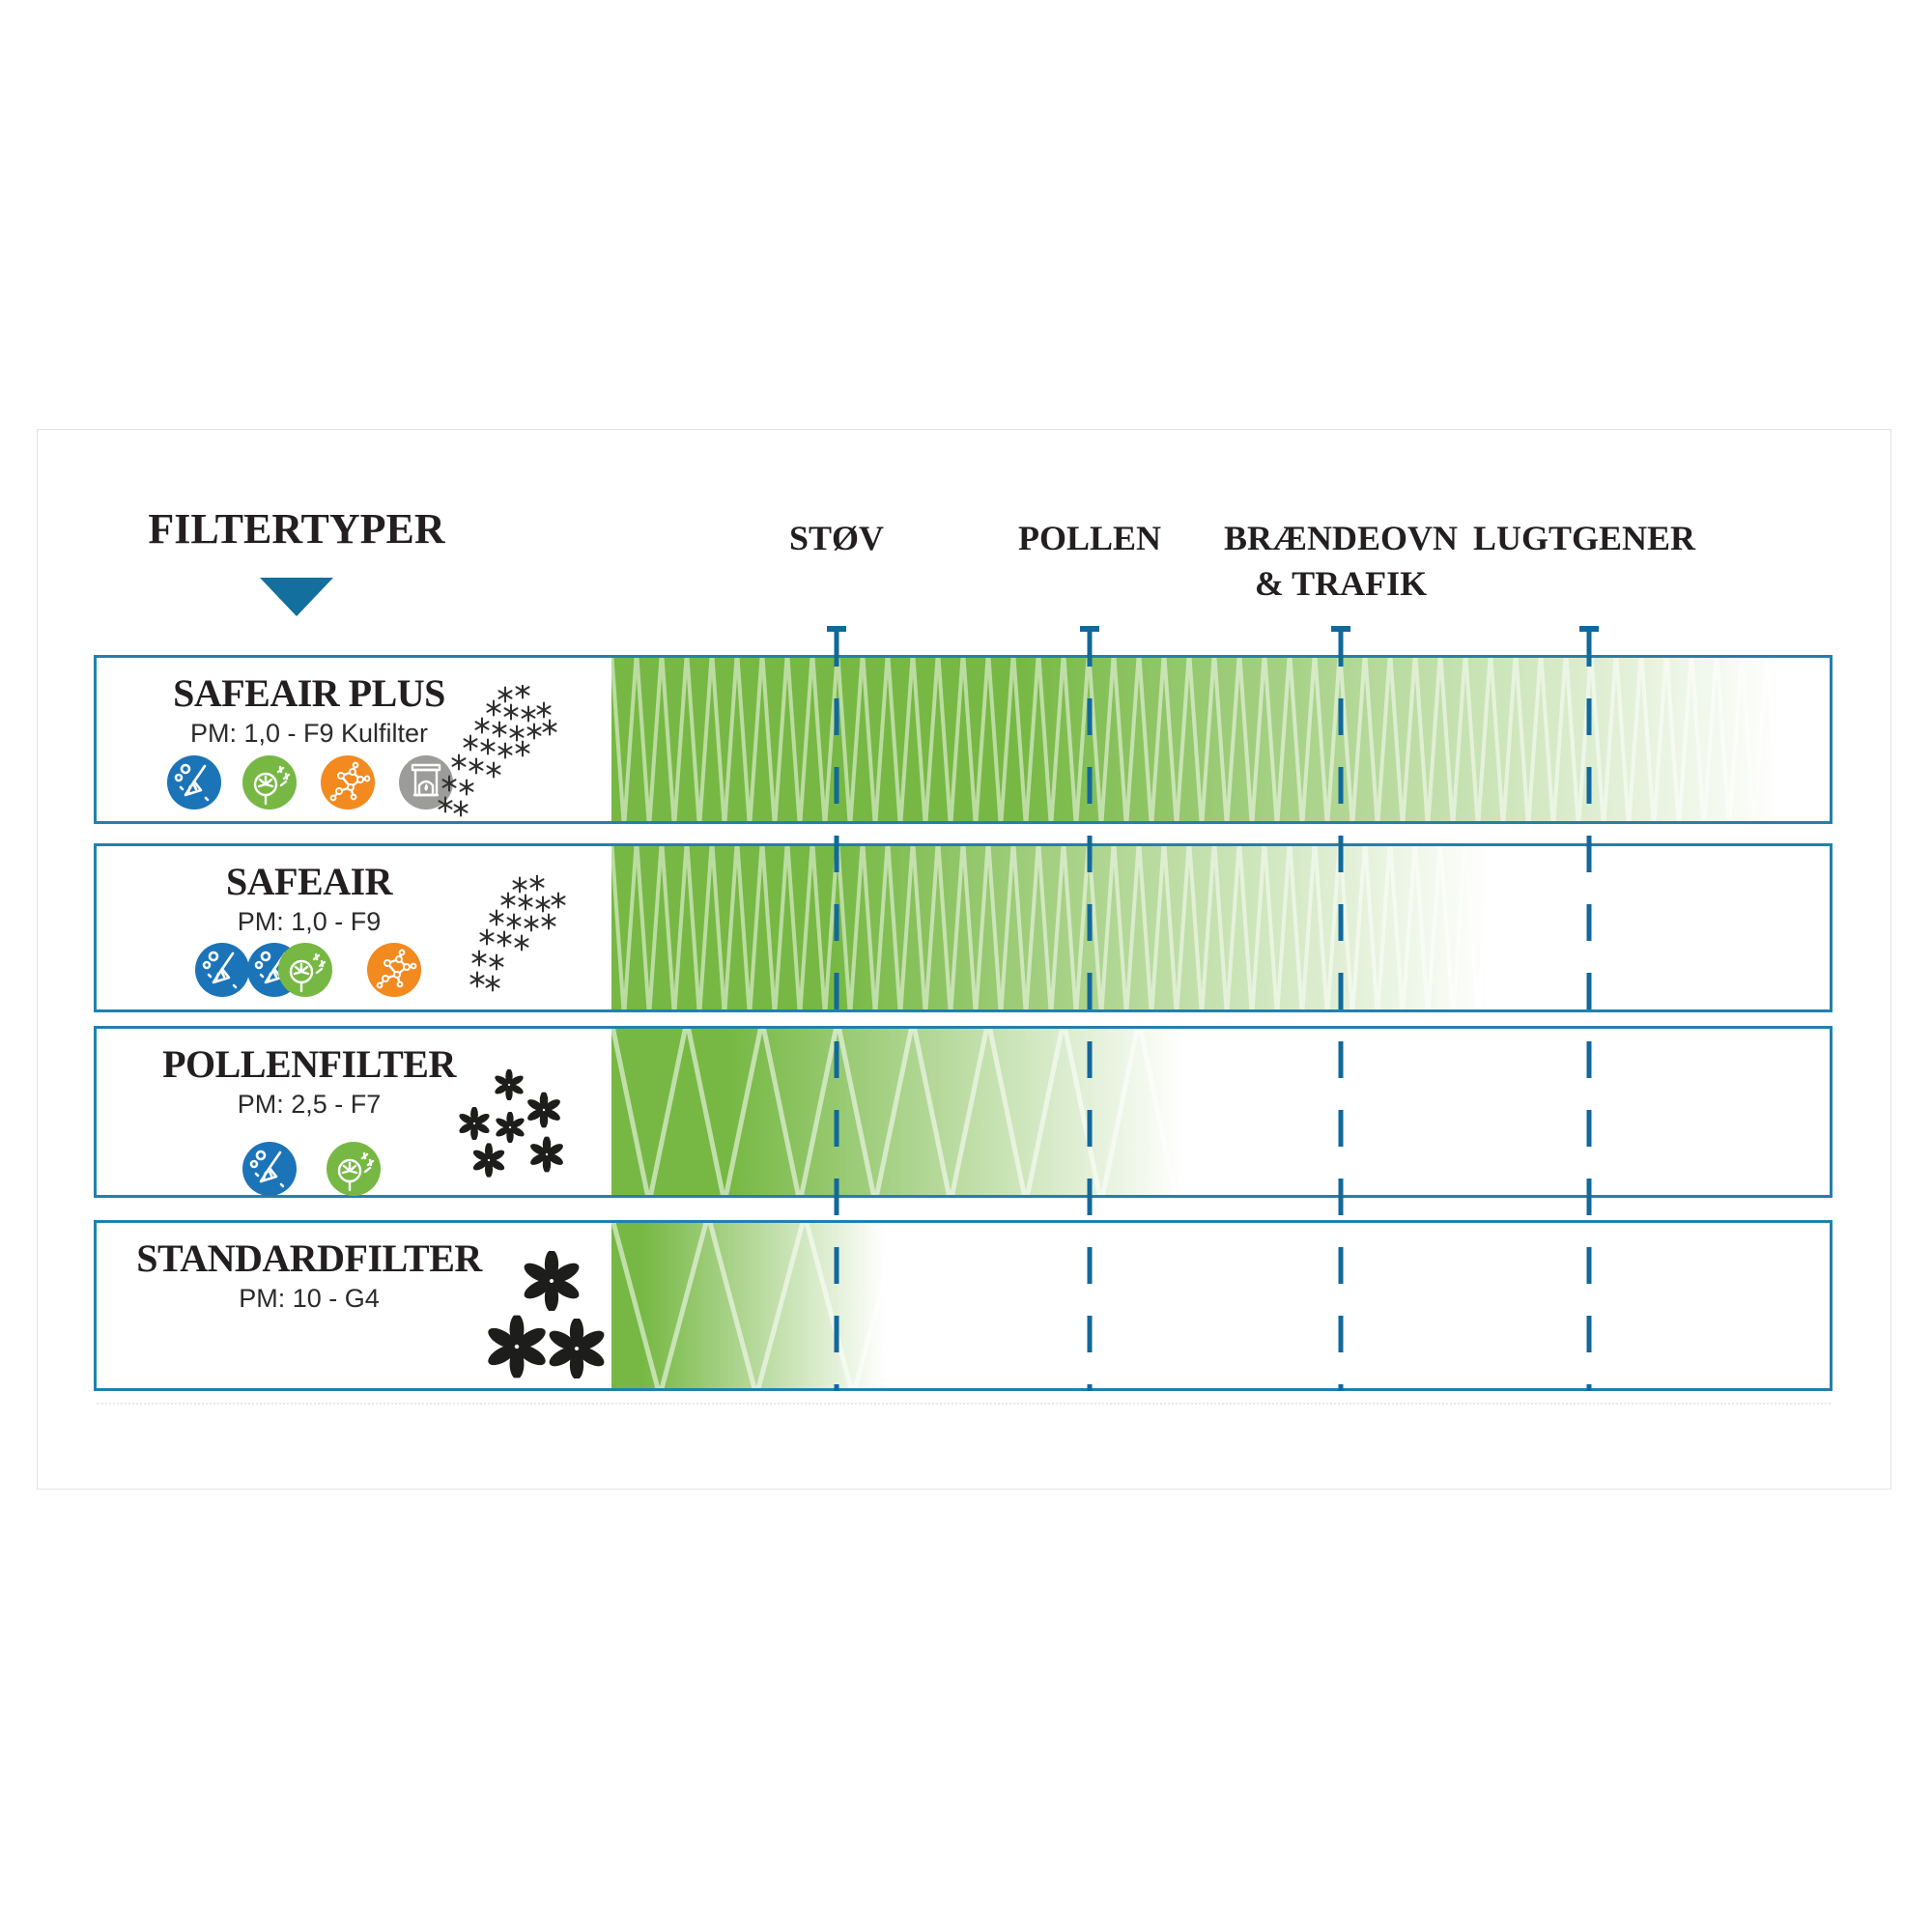 This screenshot has height=1932, width=1932. Describe the element at coordinates (309, 921) in the screenshot. I see `row-spec: PM: 1,0 - F9` at that location.